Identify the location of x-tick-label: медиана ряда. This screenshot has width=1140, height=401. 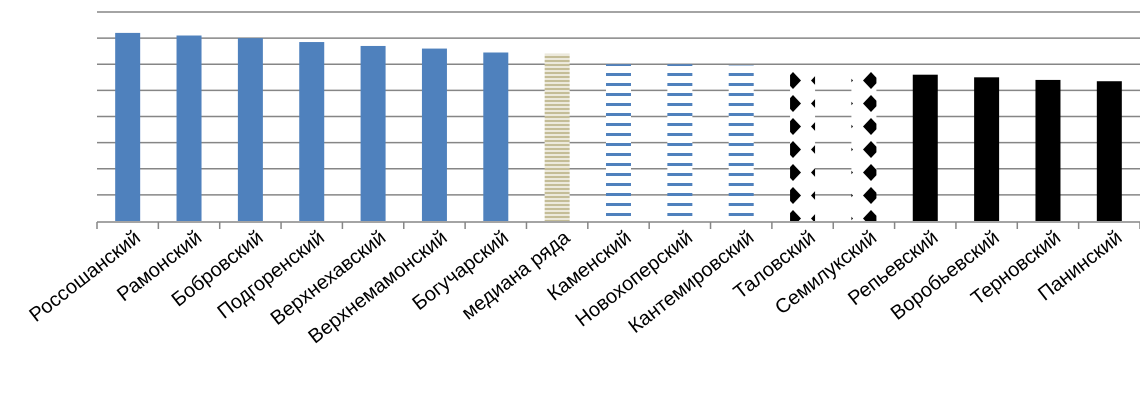
(516, 275).